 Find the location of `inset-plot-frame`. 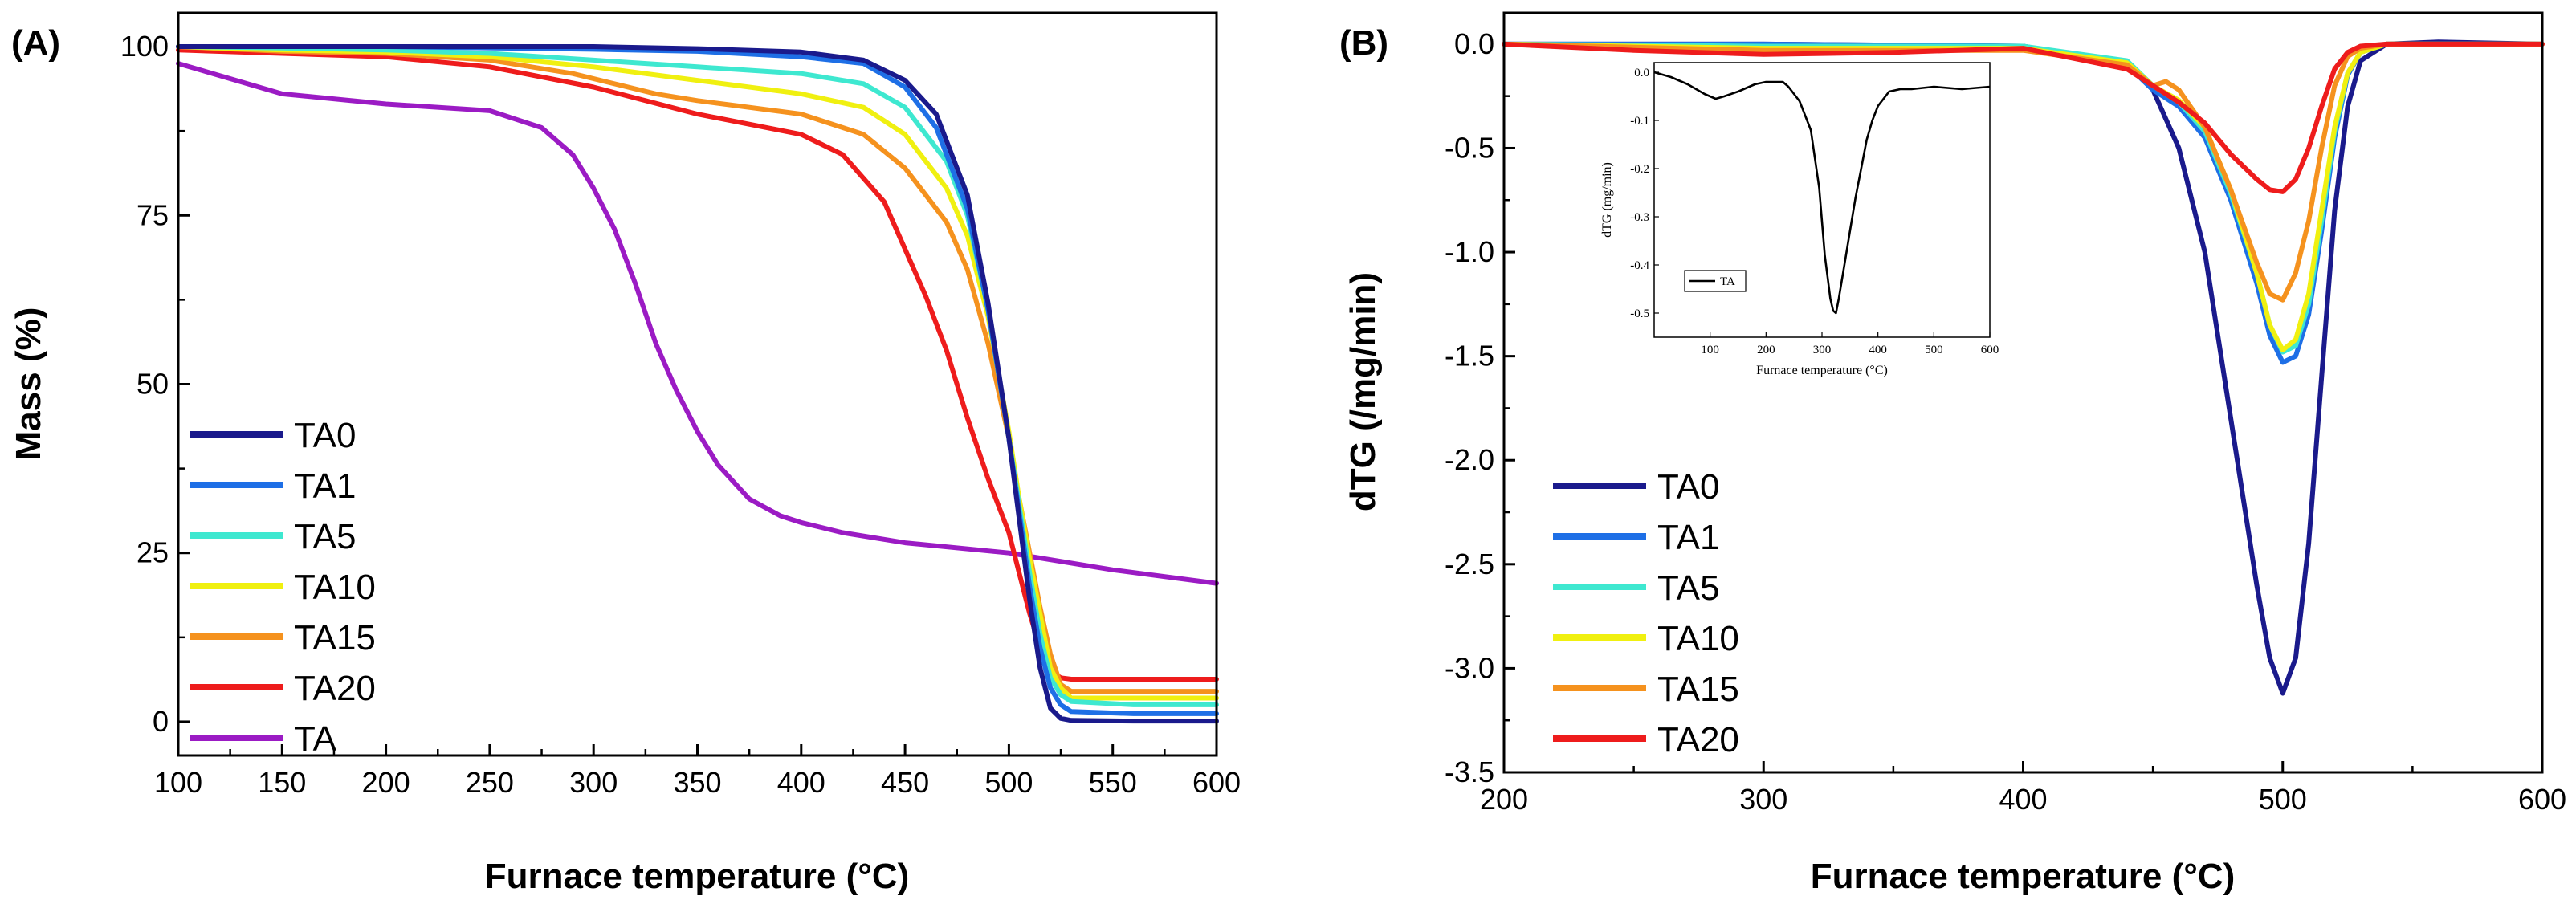

inset-plot-frame is located at coordinates (1822, 200).